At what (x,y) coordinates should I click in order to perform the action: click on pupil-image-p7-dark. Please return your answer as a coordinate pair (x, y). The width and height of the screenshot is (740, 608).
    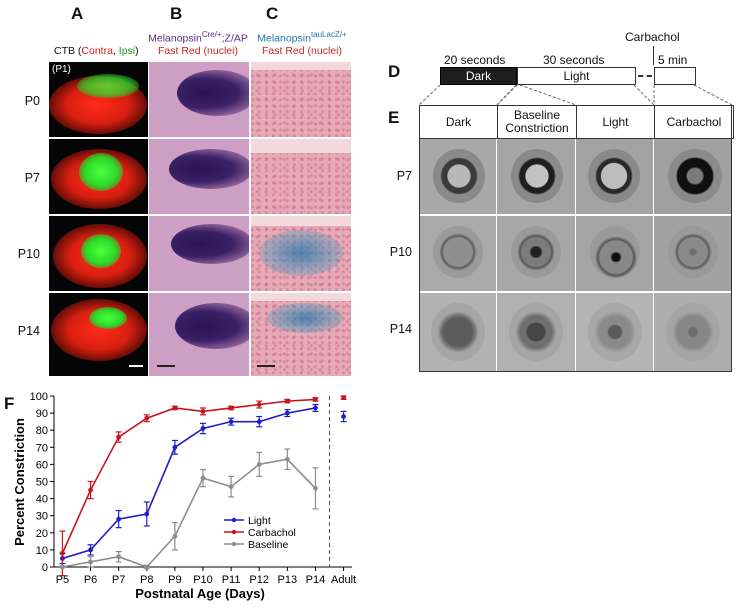
    Looking at the image, I should click on (457, 176).